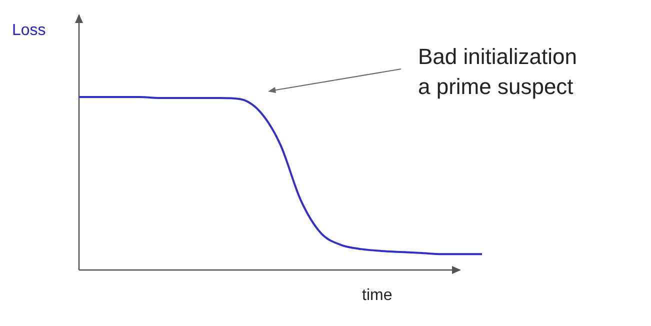 Image resolution: width=651 pixels, height=326 pixels. I want to click on y-axis-title: Loss, so click(29, 31).